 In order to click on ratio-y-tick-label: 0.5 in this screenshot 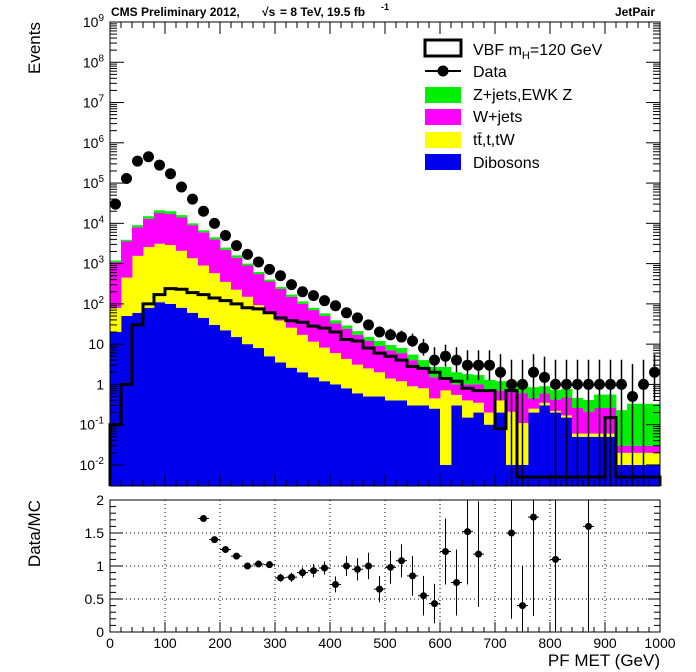, I will do `click(95, 599)`.